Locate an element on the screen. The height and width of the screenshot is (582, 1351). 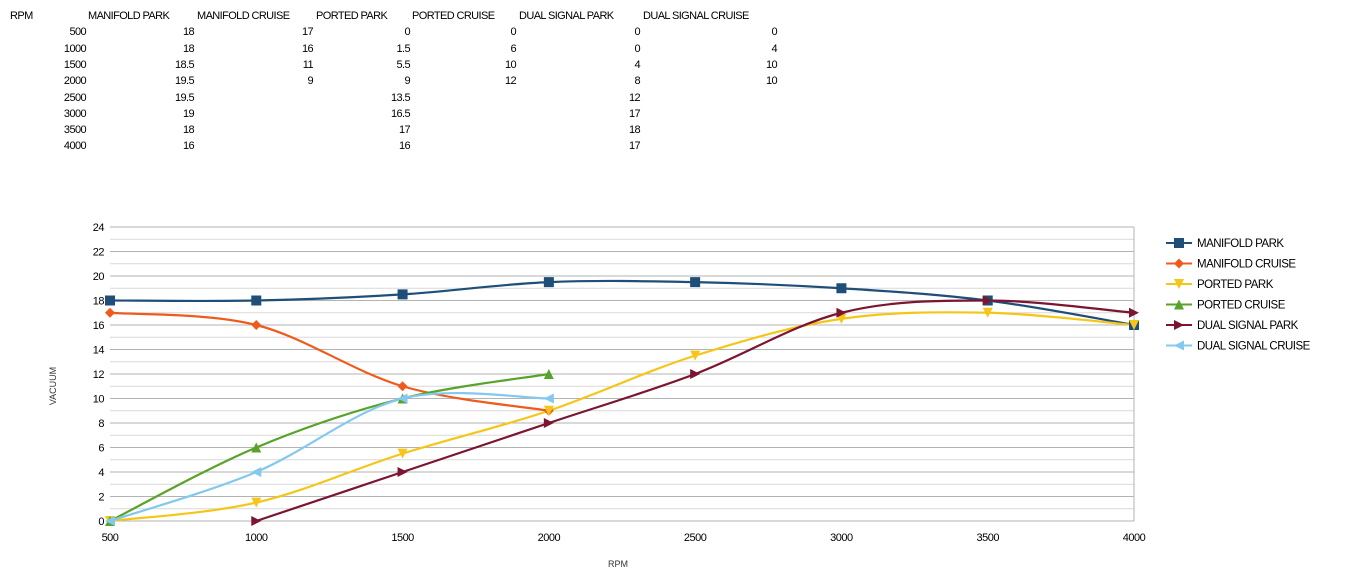
y-tick-label: 10 is located at coordinates (99, 400).